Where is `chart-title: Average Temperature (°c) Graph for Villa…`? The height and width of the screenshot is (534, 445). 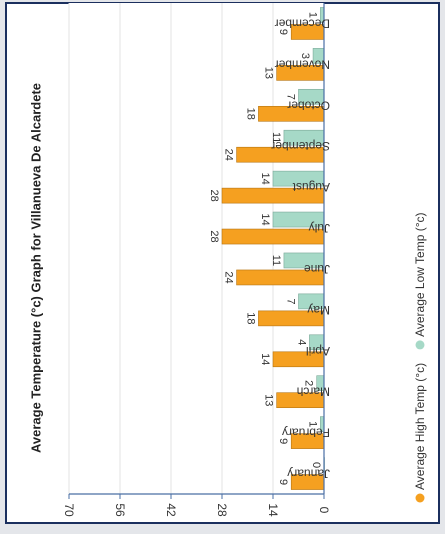
chart-title: Average Temperature (°c) Graph for Villa… is located at coordinates (36, 268).